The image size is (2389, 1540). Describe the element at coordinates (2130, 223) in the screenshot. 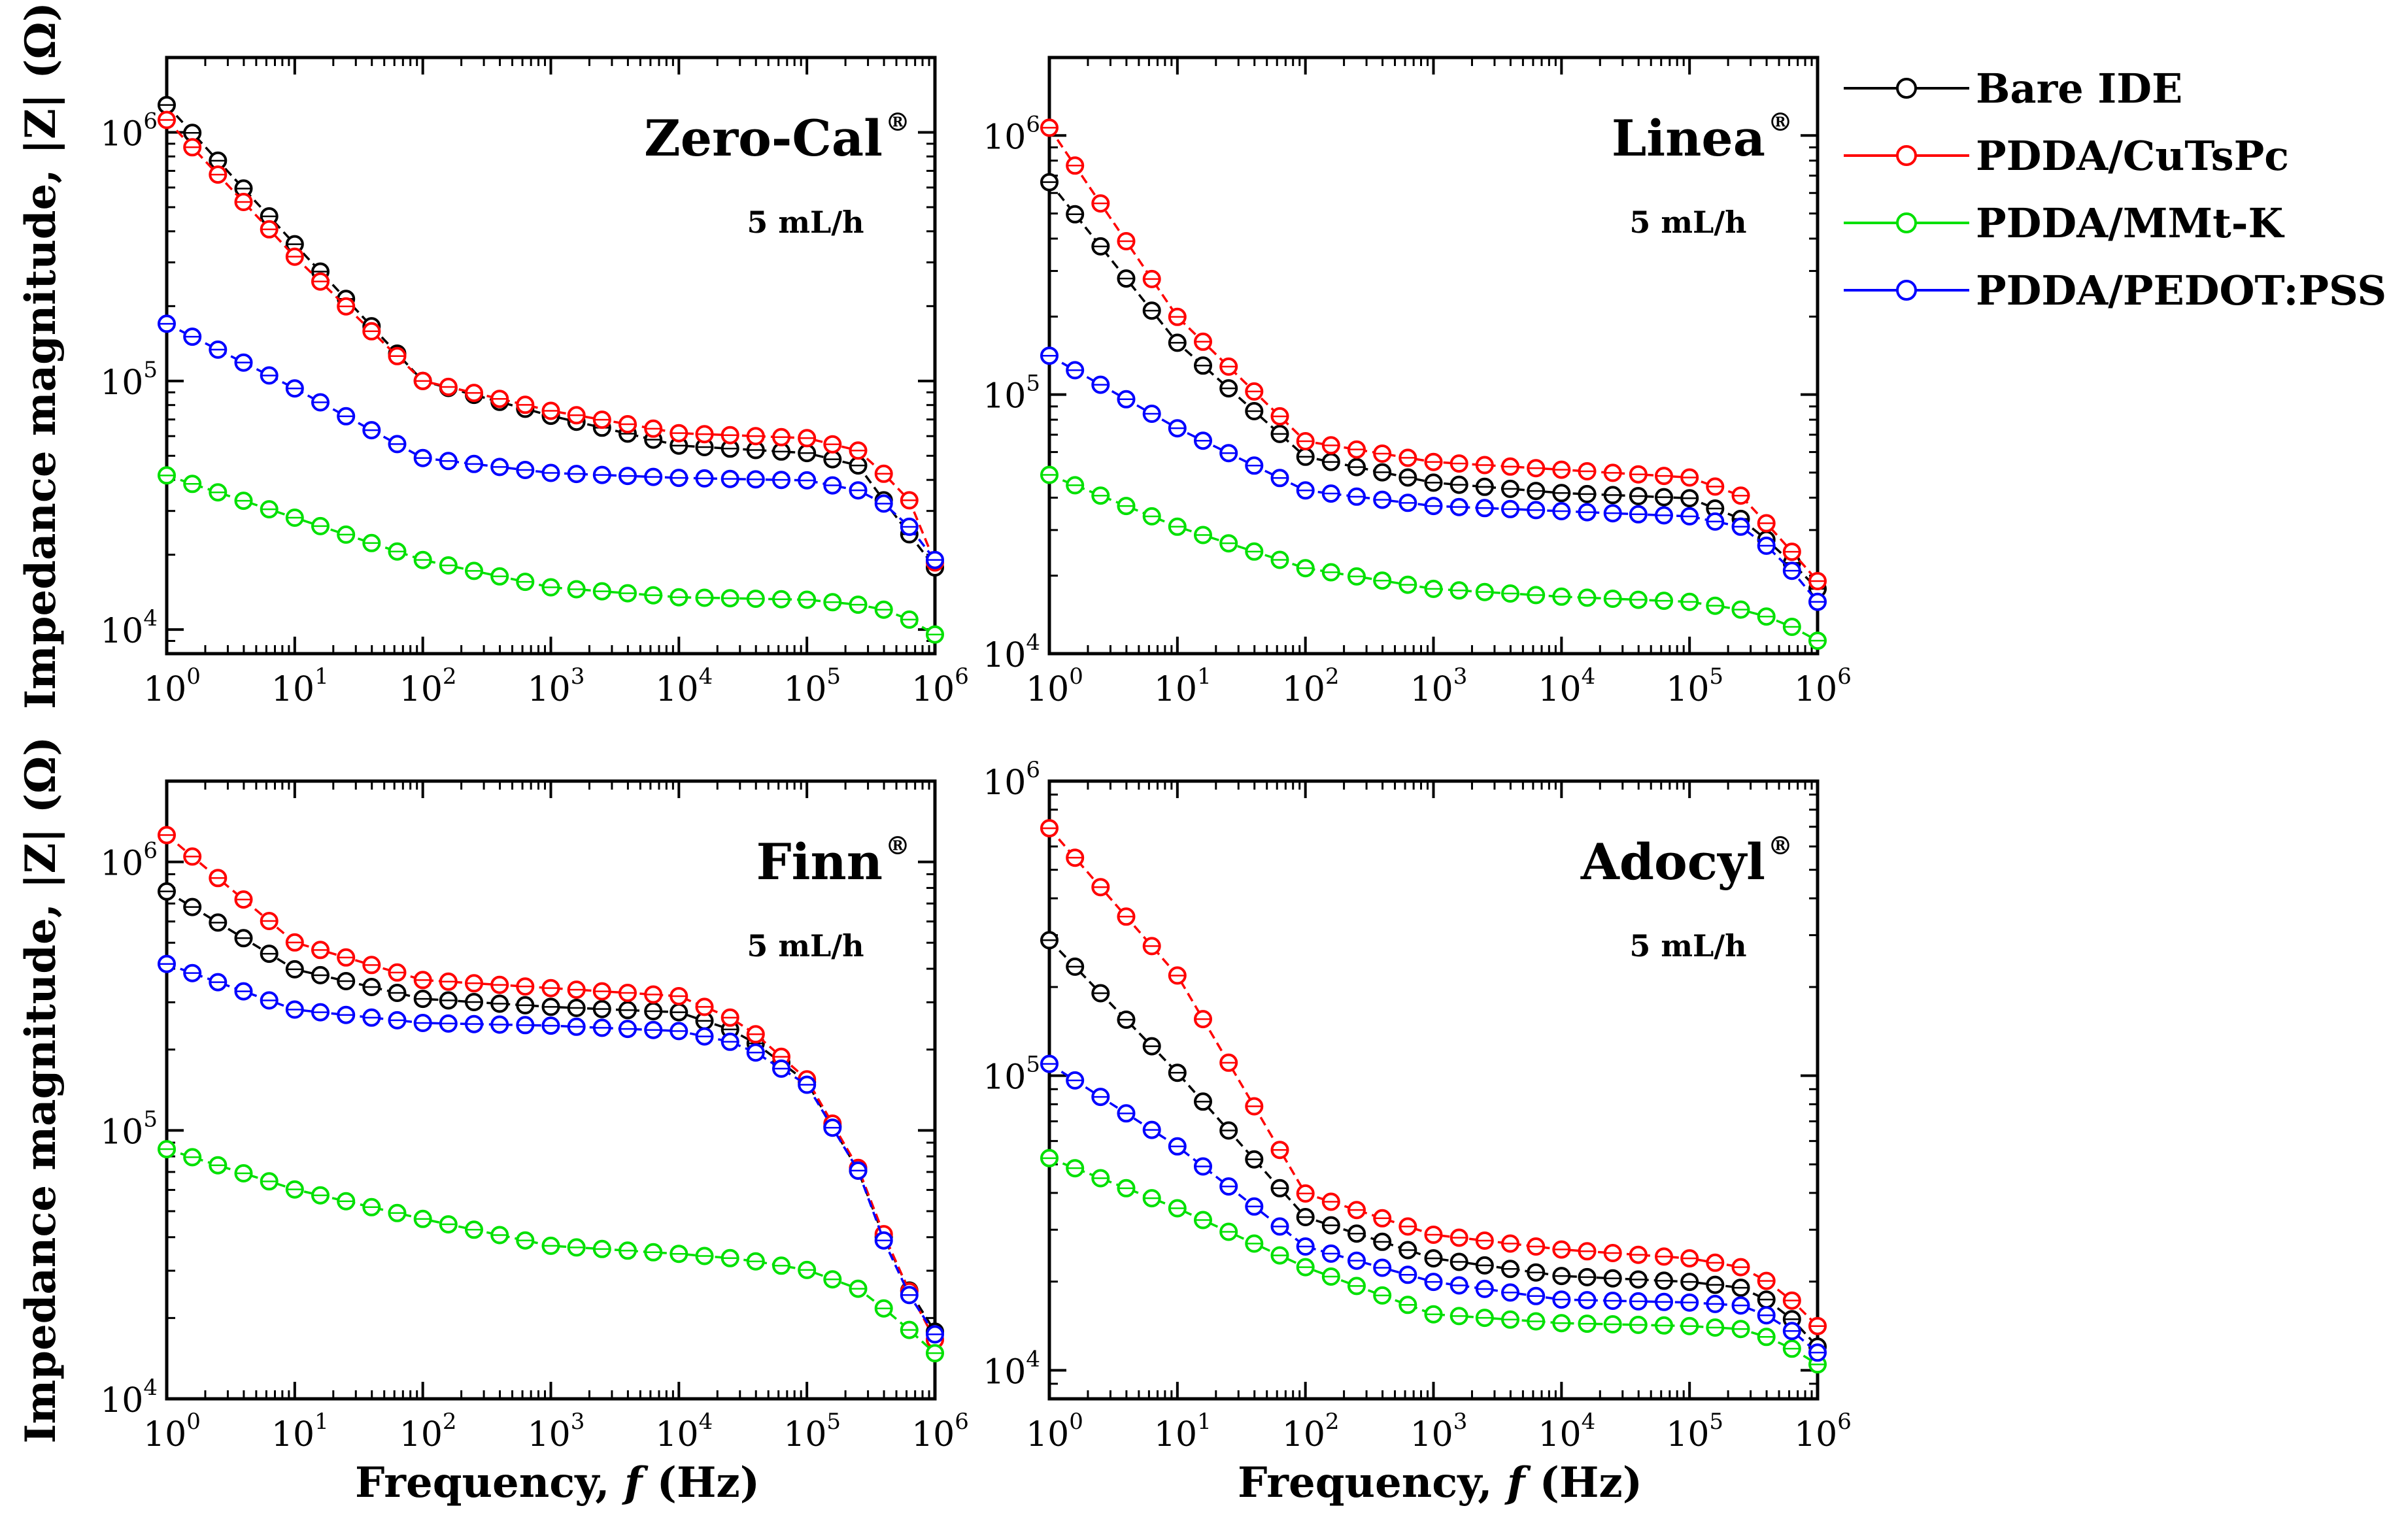

I see `legend-label: PDDA/MMt-K` at that location.